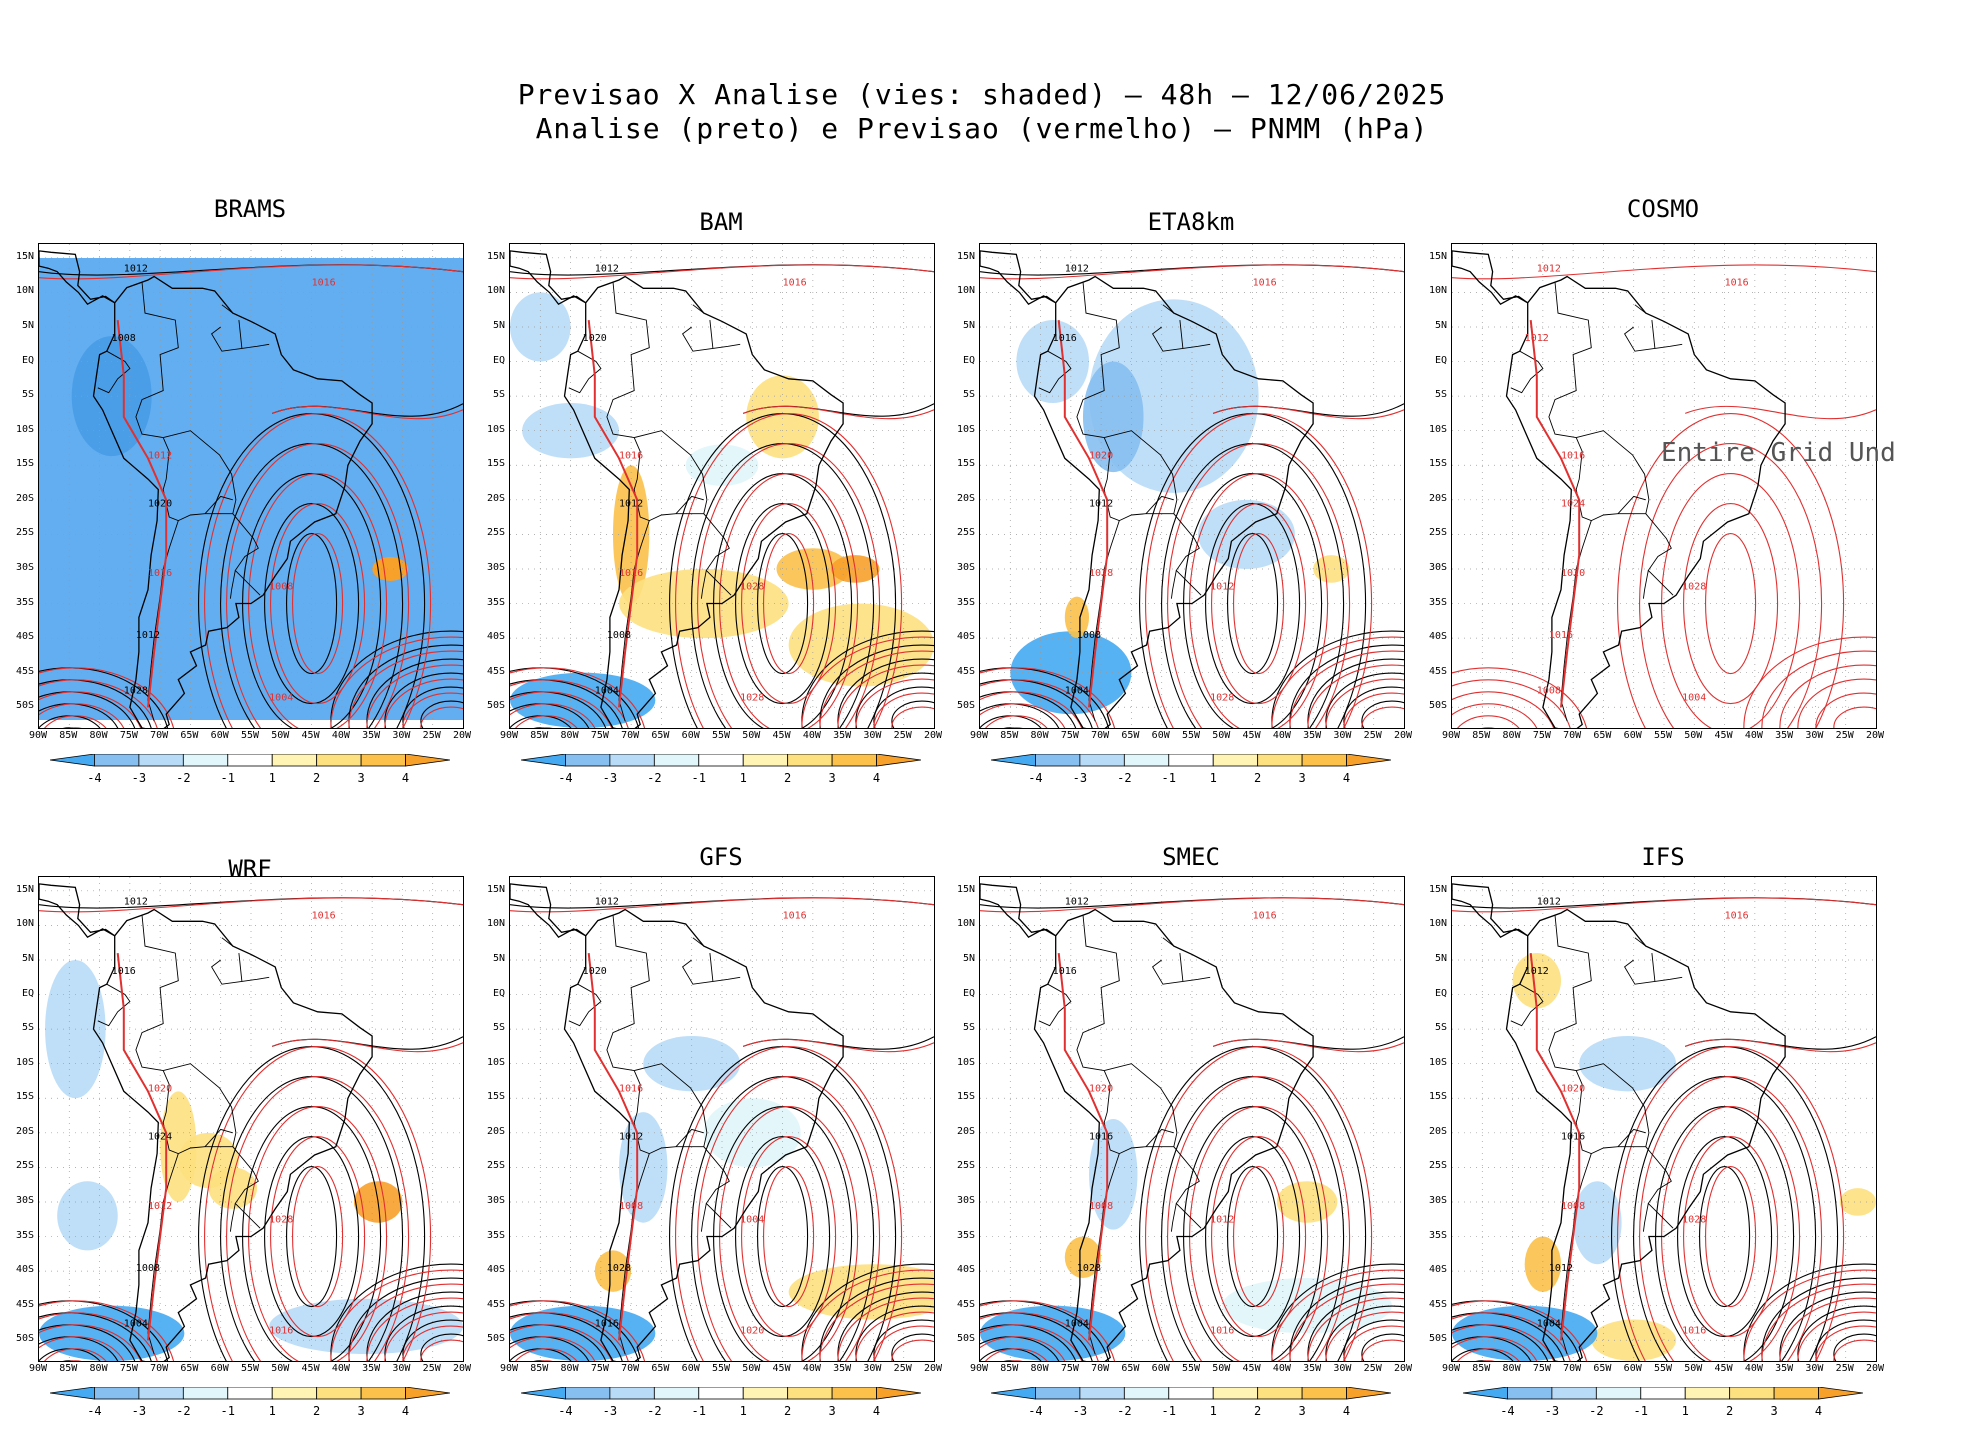  What do you see at coordinates (1080, 778) in the screenshot?
I see `colorbar-label: -3` at bounding box center [1080, 778].